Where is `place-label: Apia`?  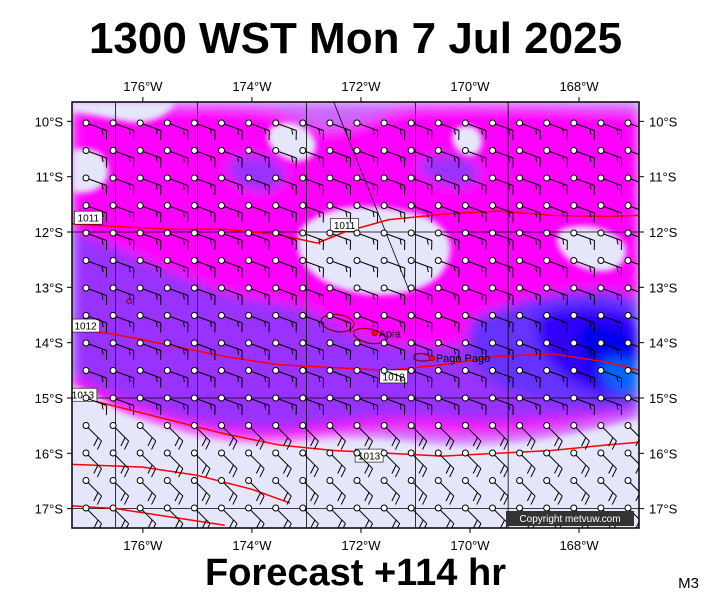
place-label: Apia is located at coordinates (390, 334).